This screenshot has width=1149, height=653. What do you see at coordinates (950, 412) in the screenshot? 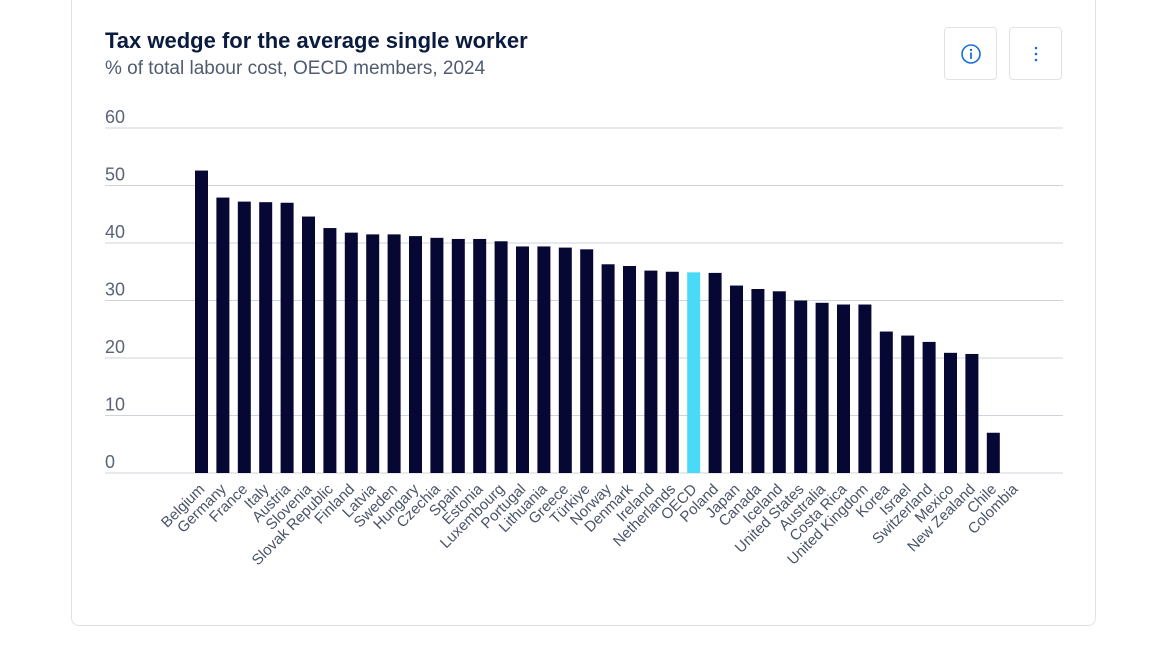
I see `bar-mexico` at bounding box center [950, 412].